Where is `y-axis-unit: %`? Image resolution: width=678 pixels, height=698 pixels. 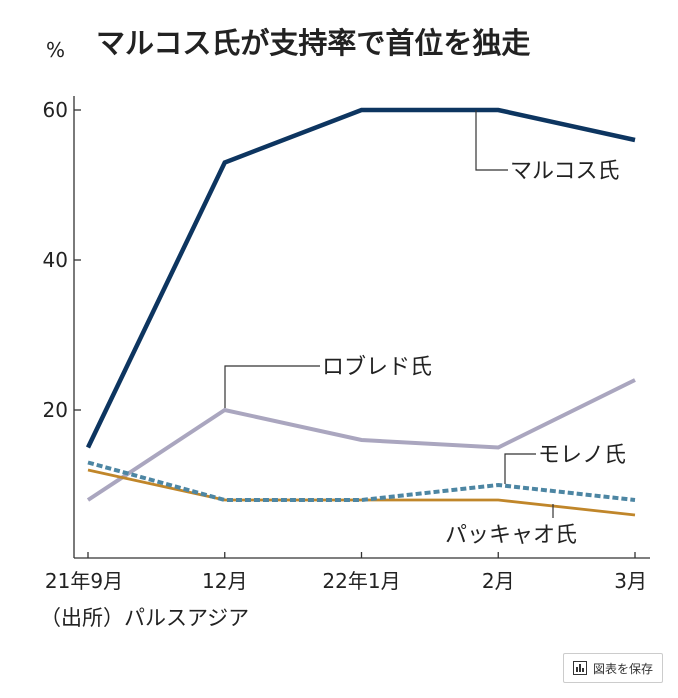 y-axis-unit: % is located at coordinates (56, 50).